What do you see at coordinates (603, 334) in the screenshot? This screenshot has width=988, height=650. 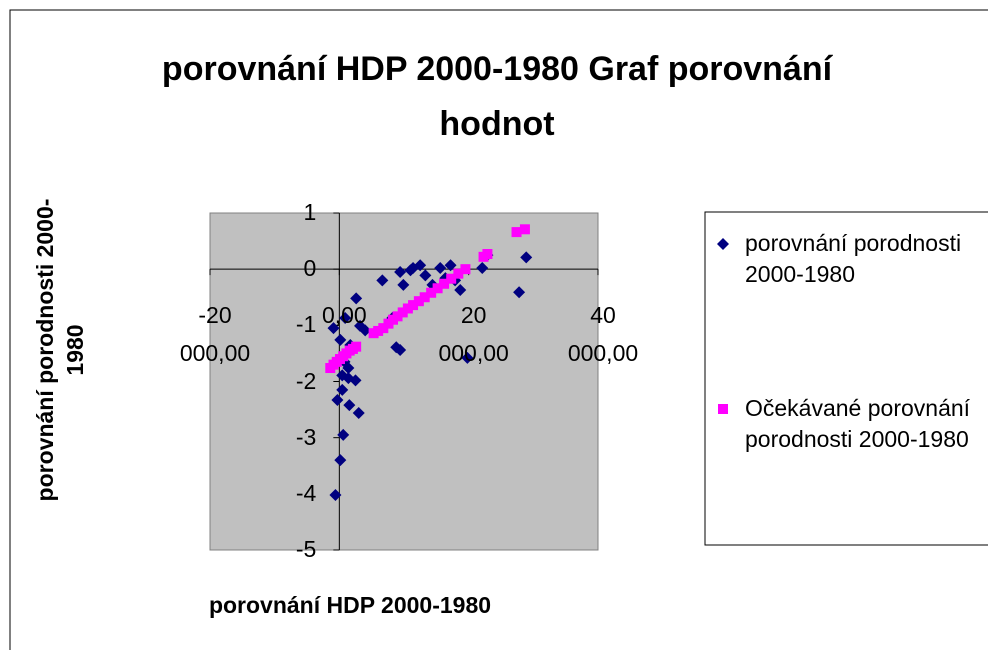 I see `x-tick-label: 40 000,00` at bounding box center [603, 334].